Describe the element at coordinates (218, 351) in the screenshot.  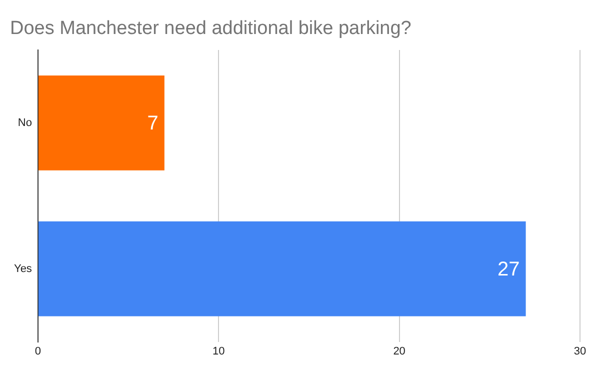
I see `x-tick-label: 10` at that location.